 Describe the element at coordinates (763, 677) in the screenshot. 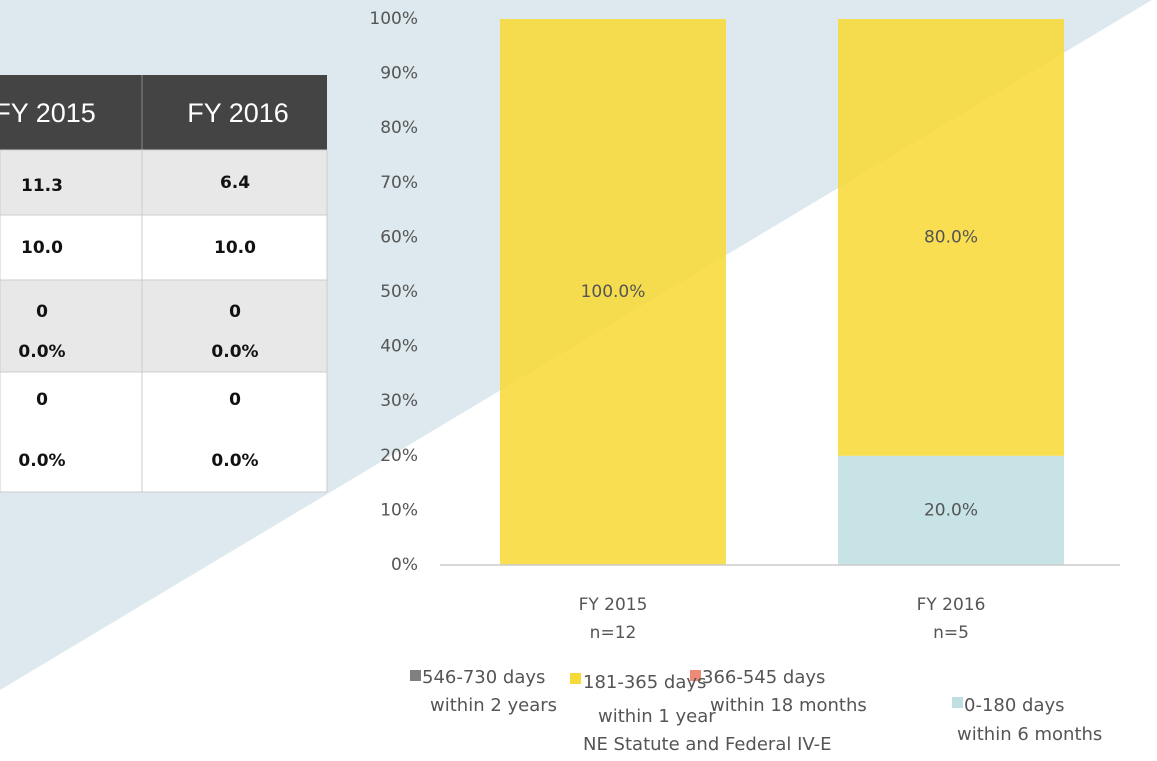

I see `legend-label: 366-545 days` at that location.